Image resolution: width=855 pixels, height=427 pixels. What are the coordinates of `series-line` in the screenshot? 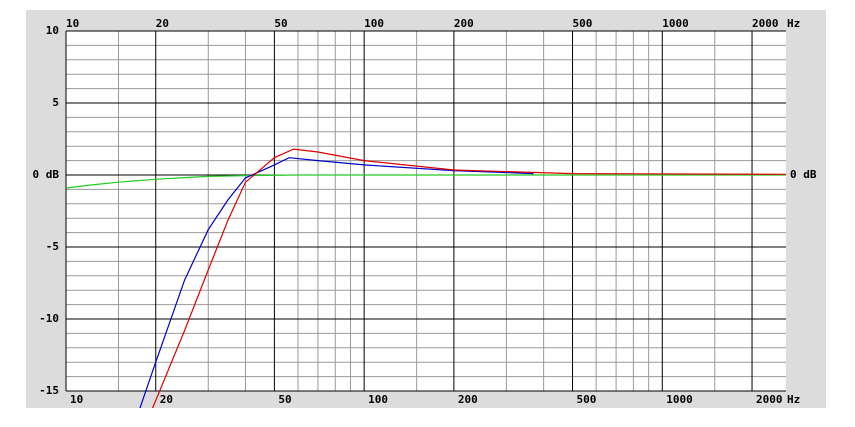 It's located at (425, 181).